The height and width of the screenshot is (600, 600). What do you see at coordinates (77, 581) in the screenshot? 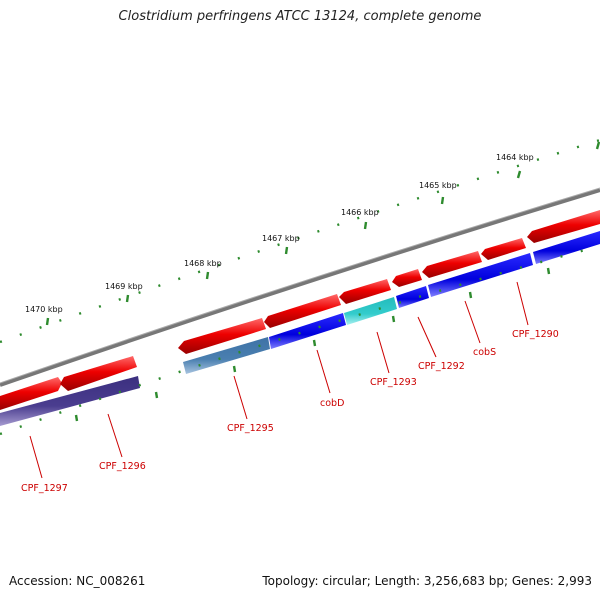
I see `accession-text: Accession: NC_008261` at bounding box center [77, 581].